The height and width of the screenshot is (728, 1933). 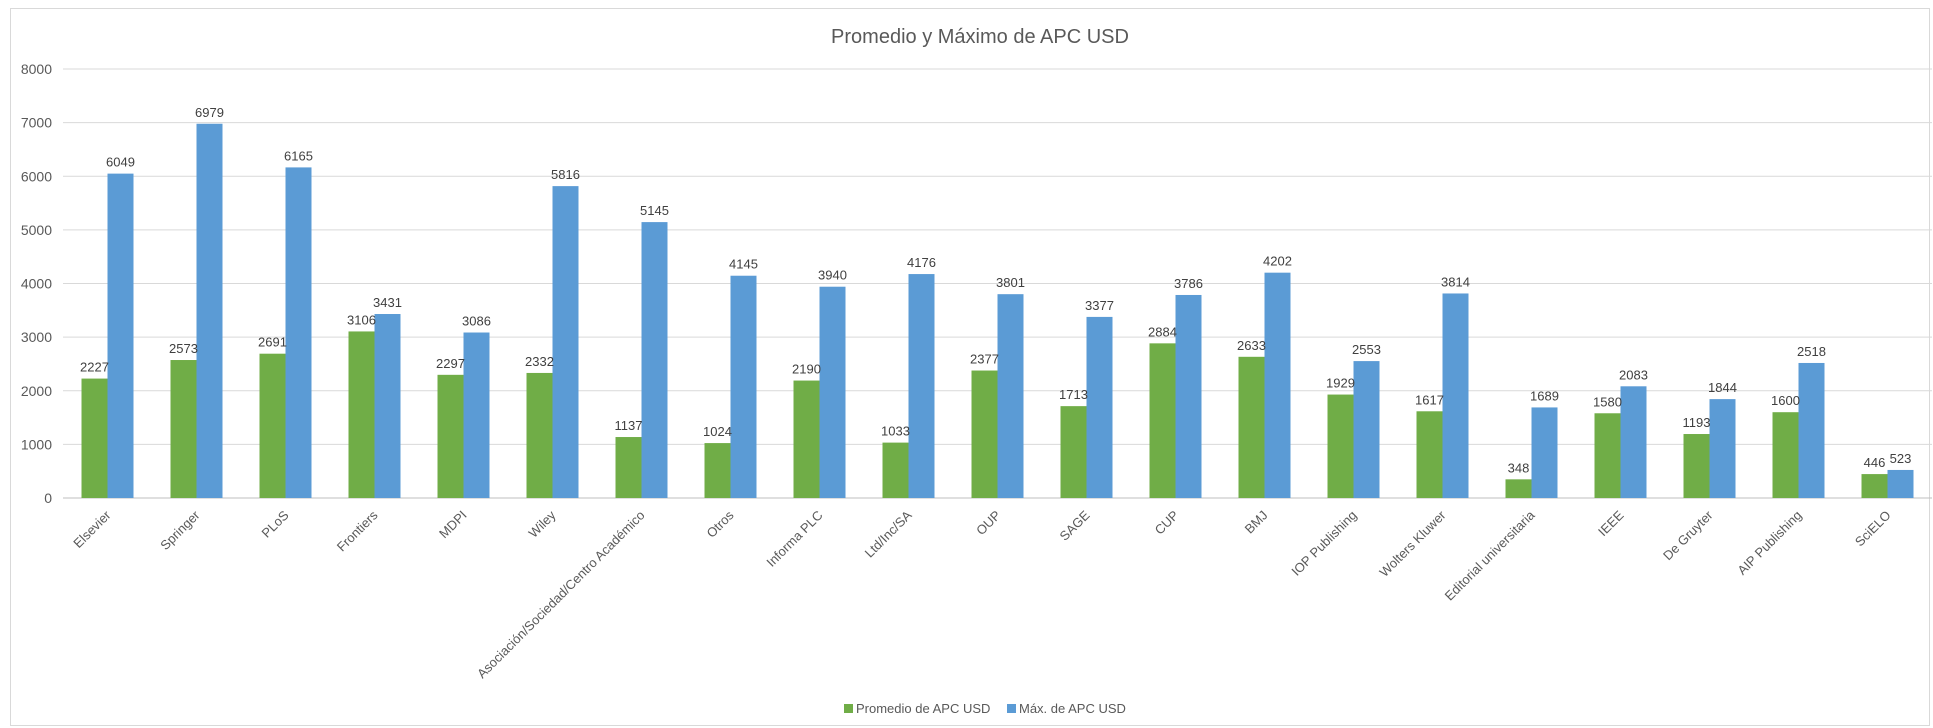 I want to click on x-tick-label: Wolters Kluwer, so click(x=1412, y=543).